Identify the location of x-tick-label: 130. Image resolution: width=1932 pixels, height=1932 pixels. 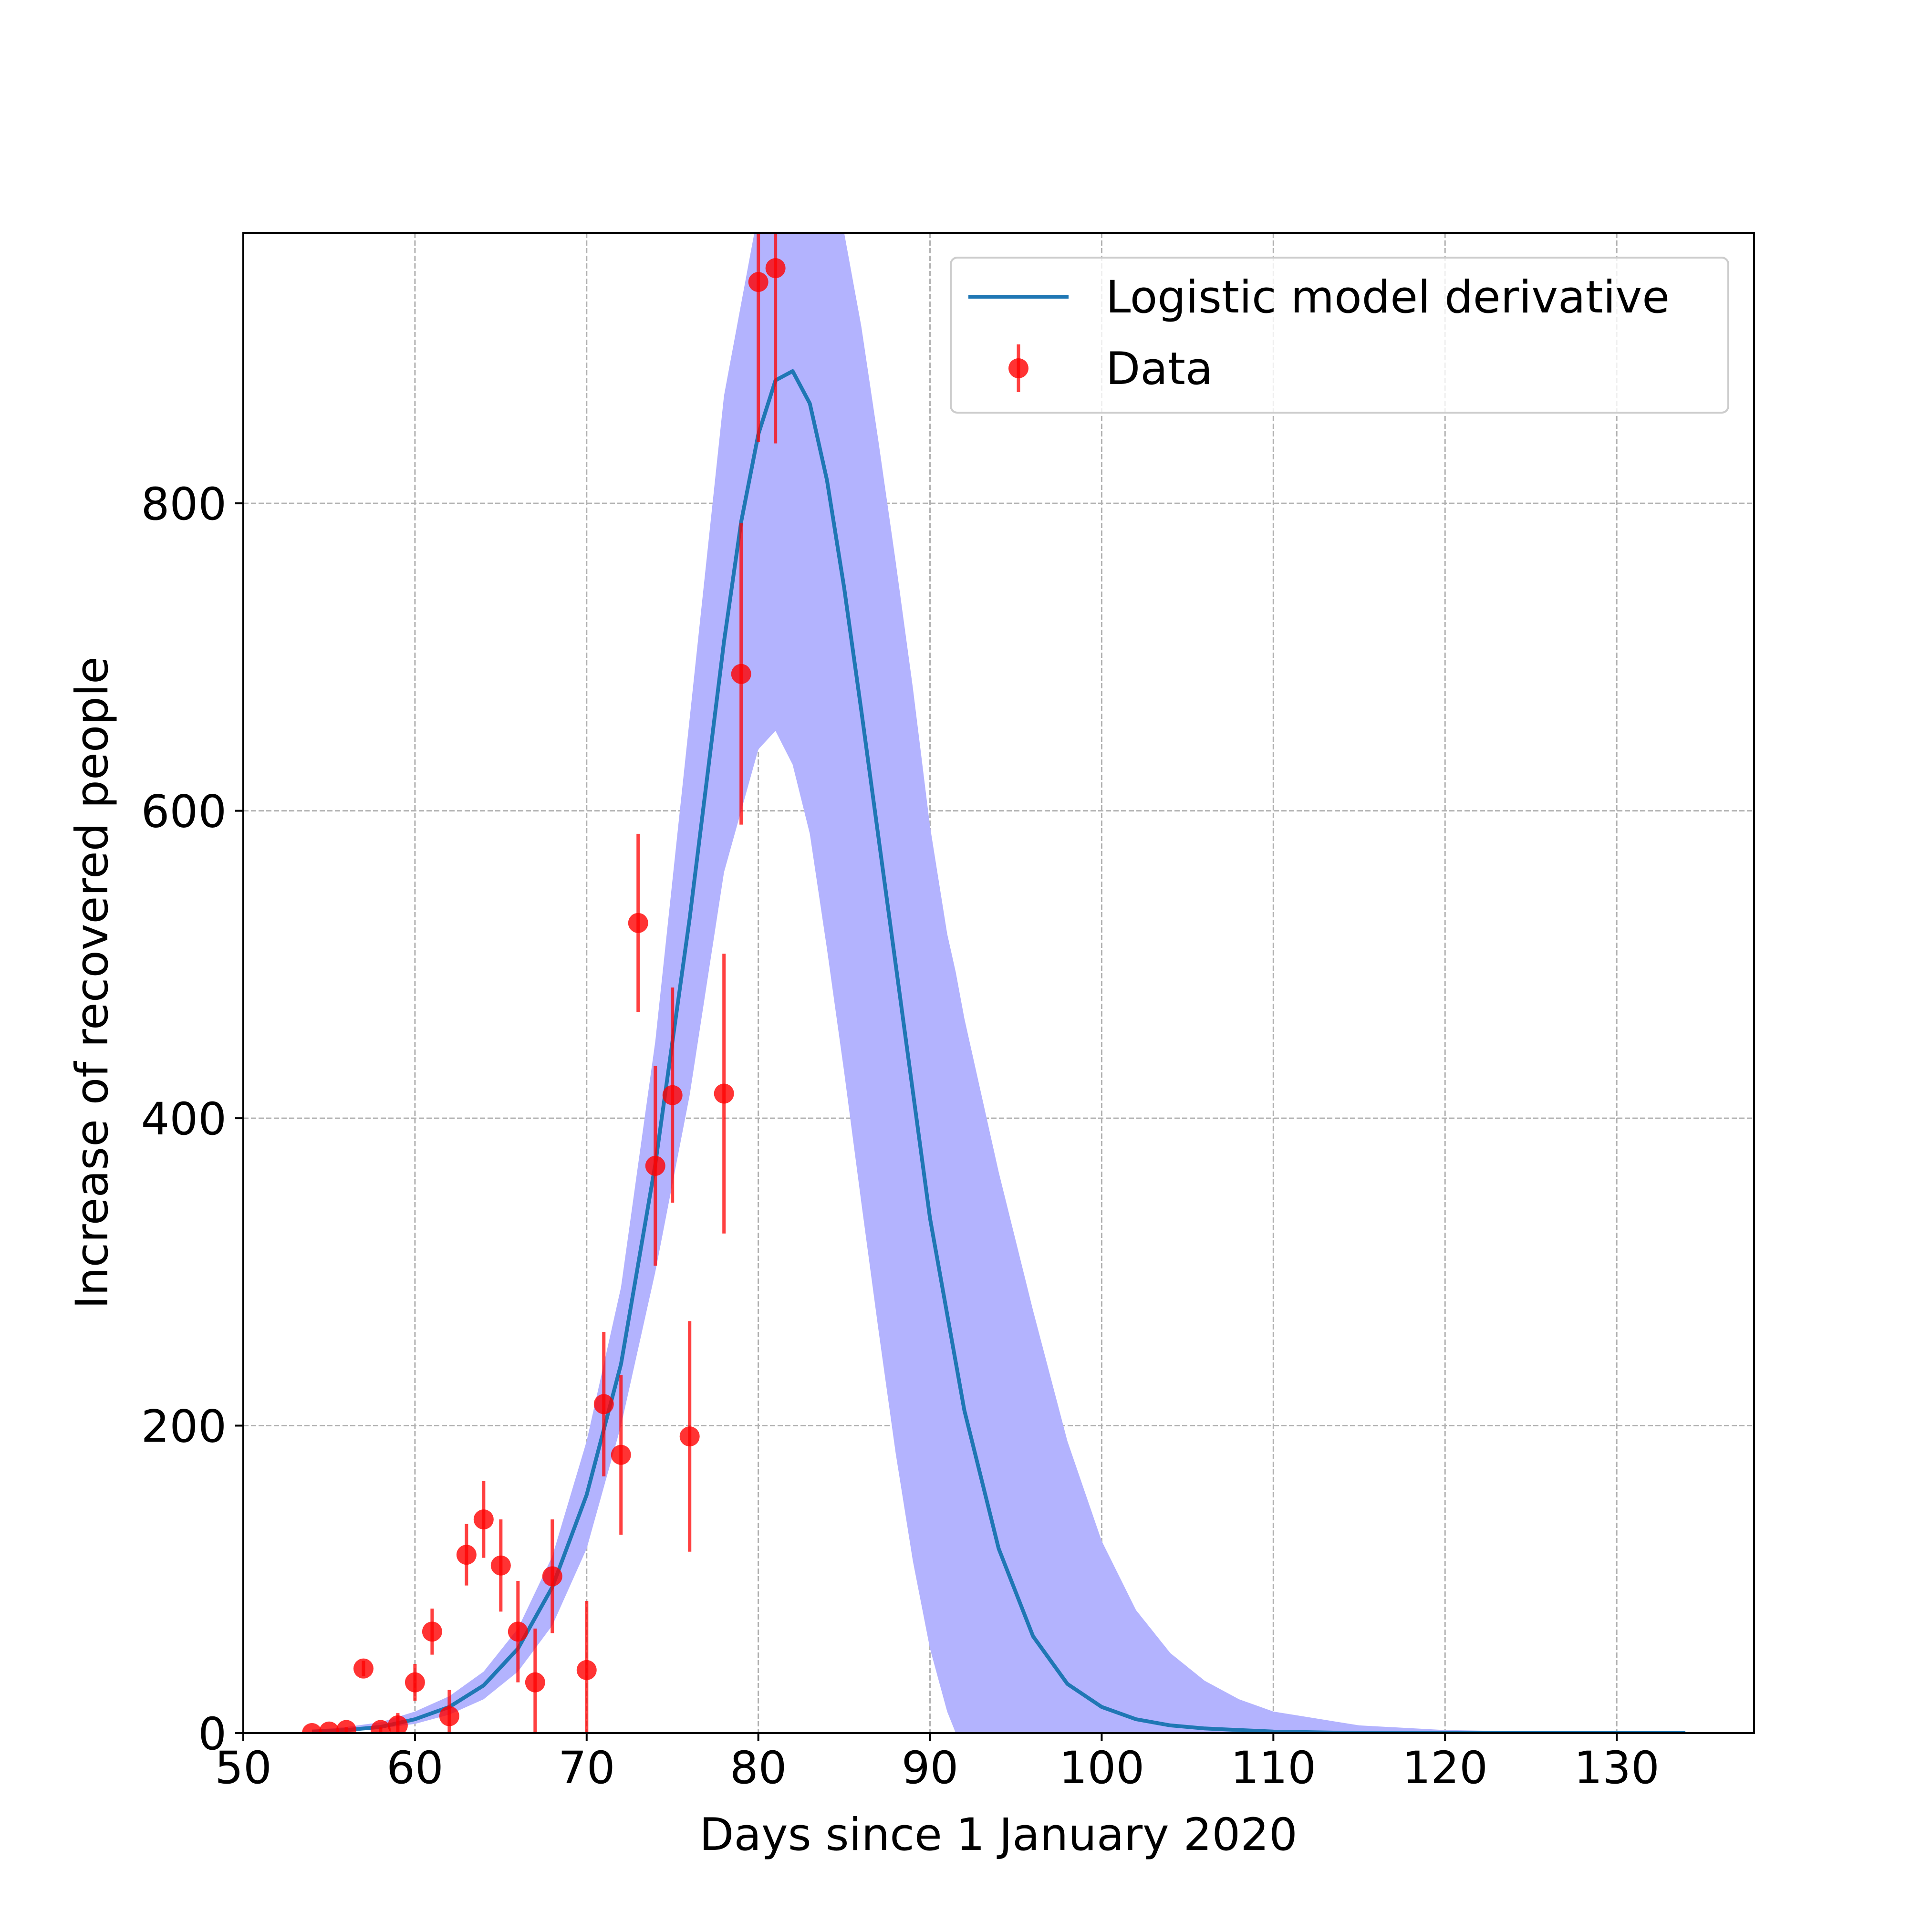
(1616, 1768).